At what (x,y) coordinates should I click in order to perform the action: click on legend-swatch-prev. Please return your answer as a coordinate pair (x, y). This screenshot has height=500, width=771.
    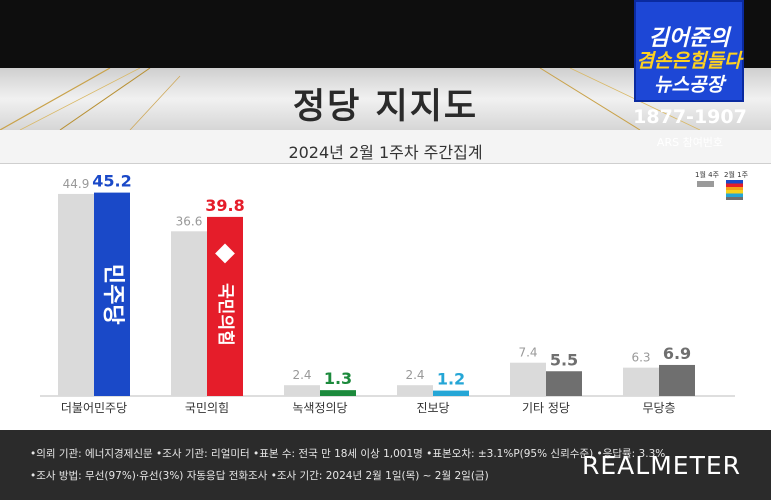
    Looking at the image, I should click on (705, 184).